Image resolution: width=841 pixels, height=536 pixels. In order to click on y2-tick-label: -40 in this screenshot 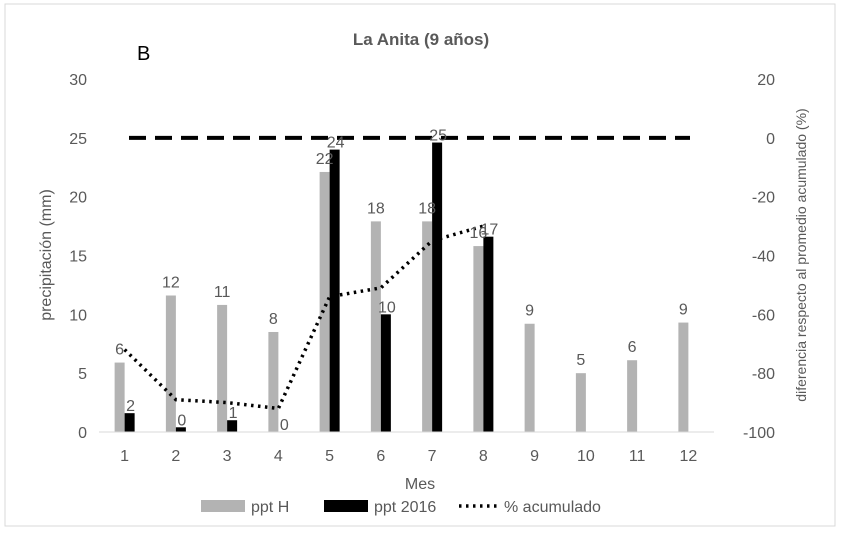, I will do `click(763, 257)`.